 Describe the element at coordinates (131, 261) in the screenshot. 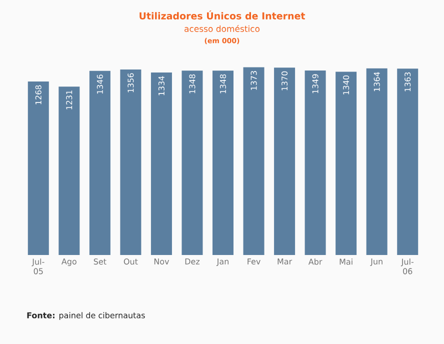

I see `x-tick-label: Out` at that location.